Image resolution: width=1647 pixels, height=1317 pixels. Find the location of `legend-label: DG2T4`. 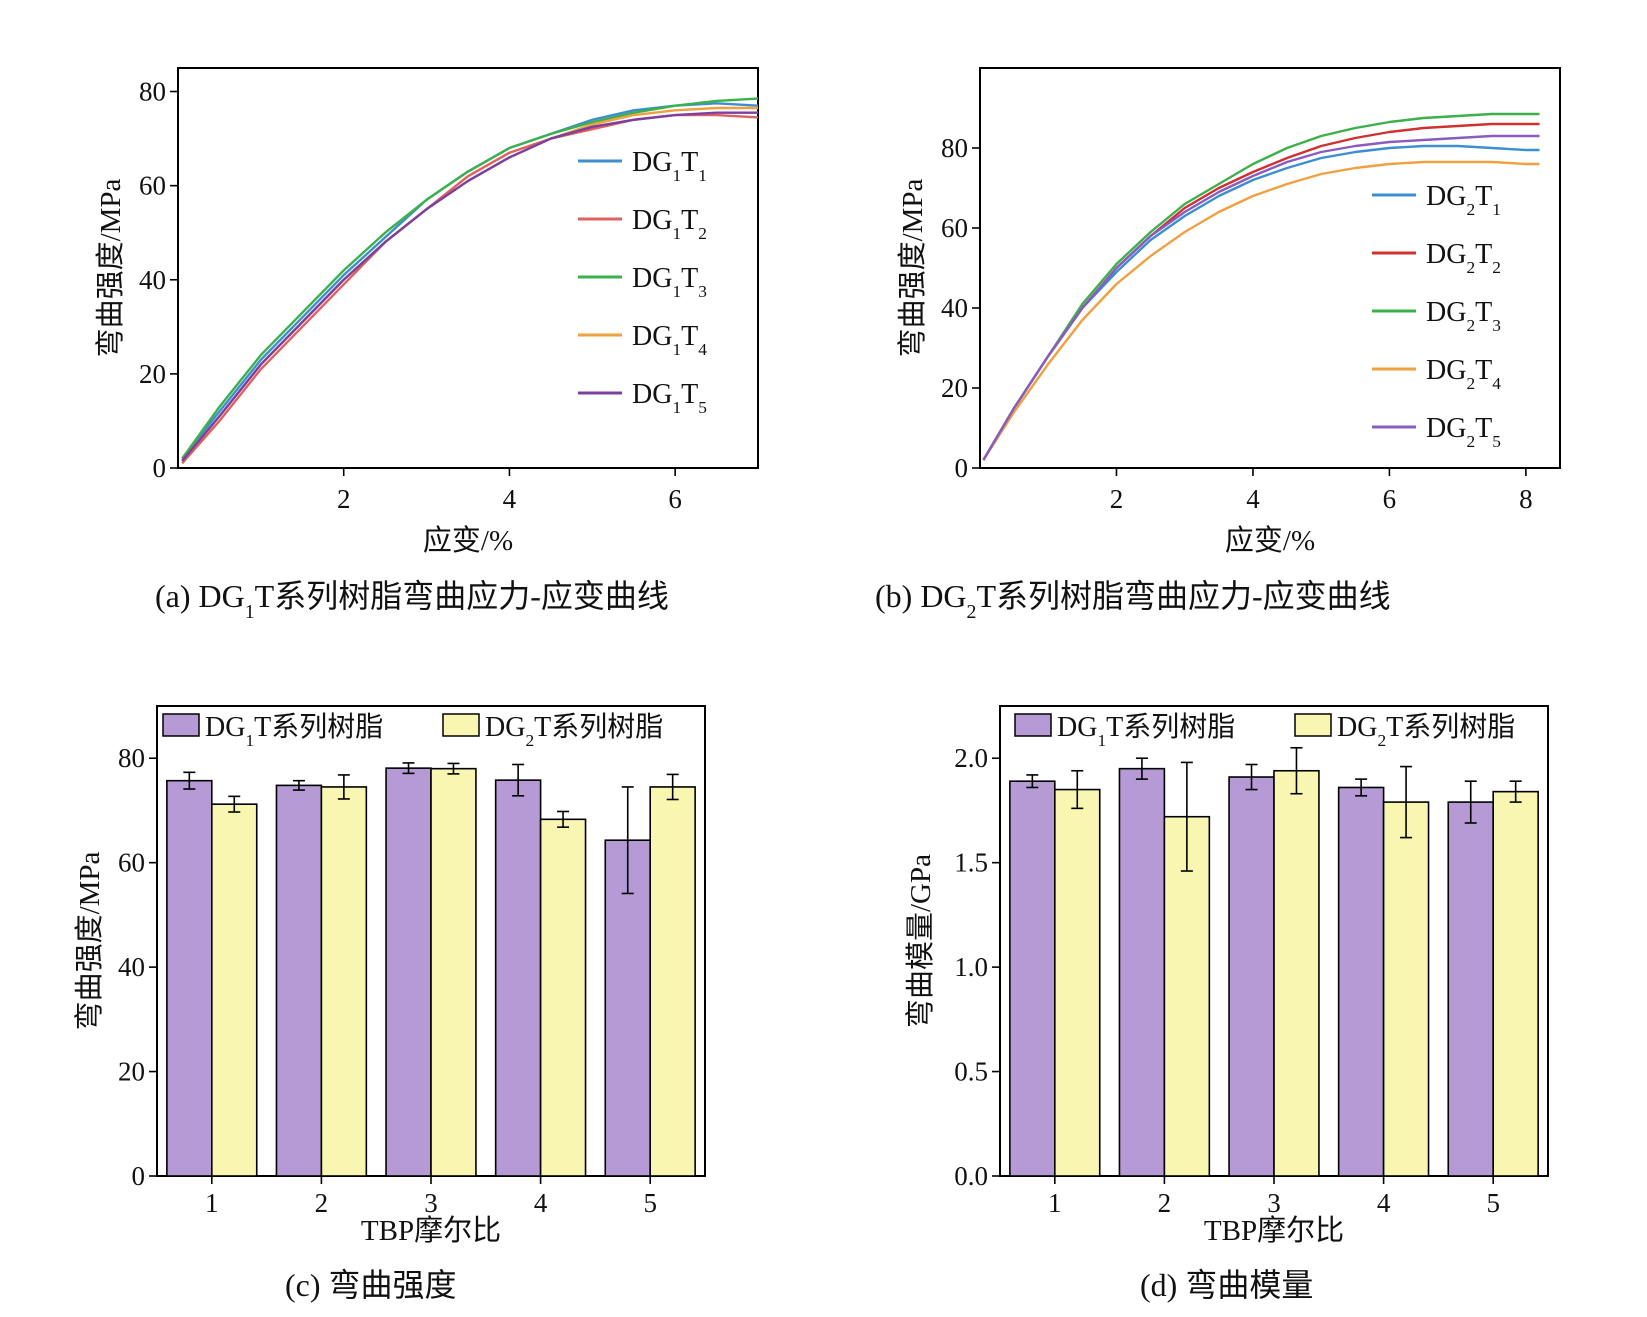

legend-label: DG2T4 is located at coordinates (1463, 374).